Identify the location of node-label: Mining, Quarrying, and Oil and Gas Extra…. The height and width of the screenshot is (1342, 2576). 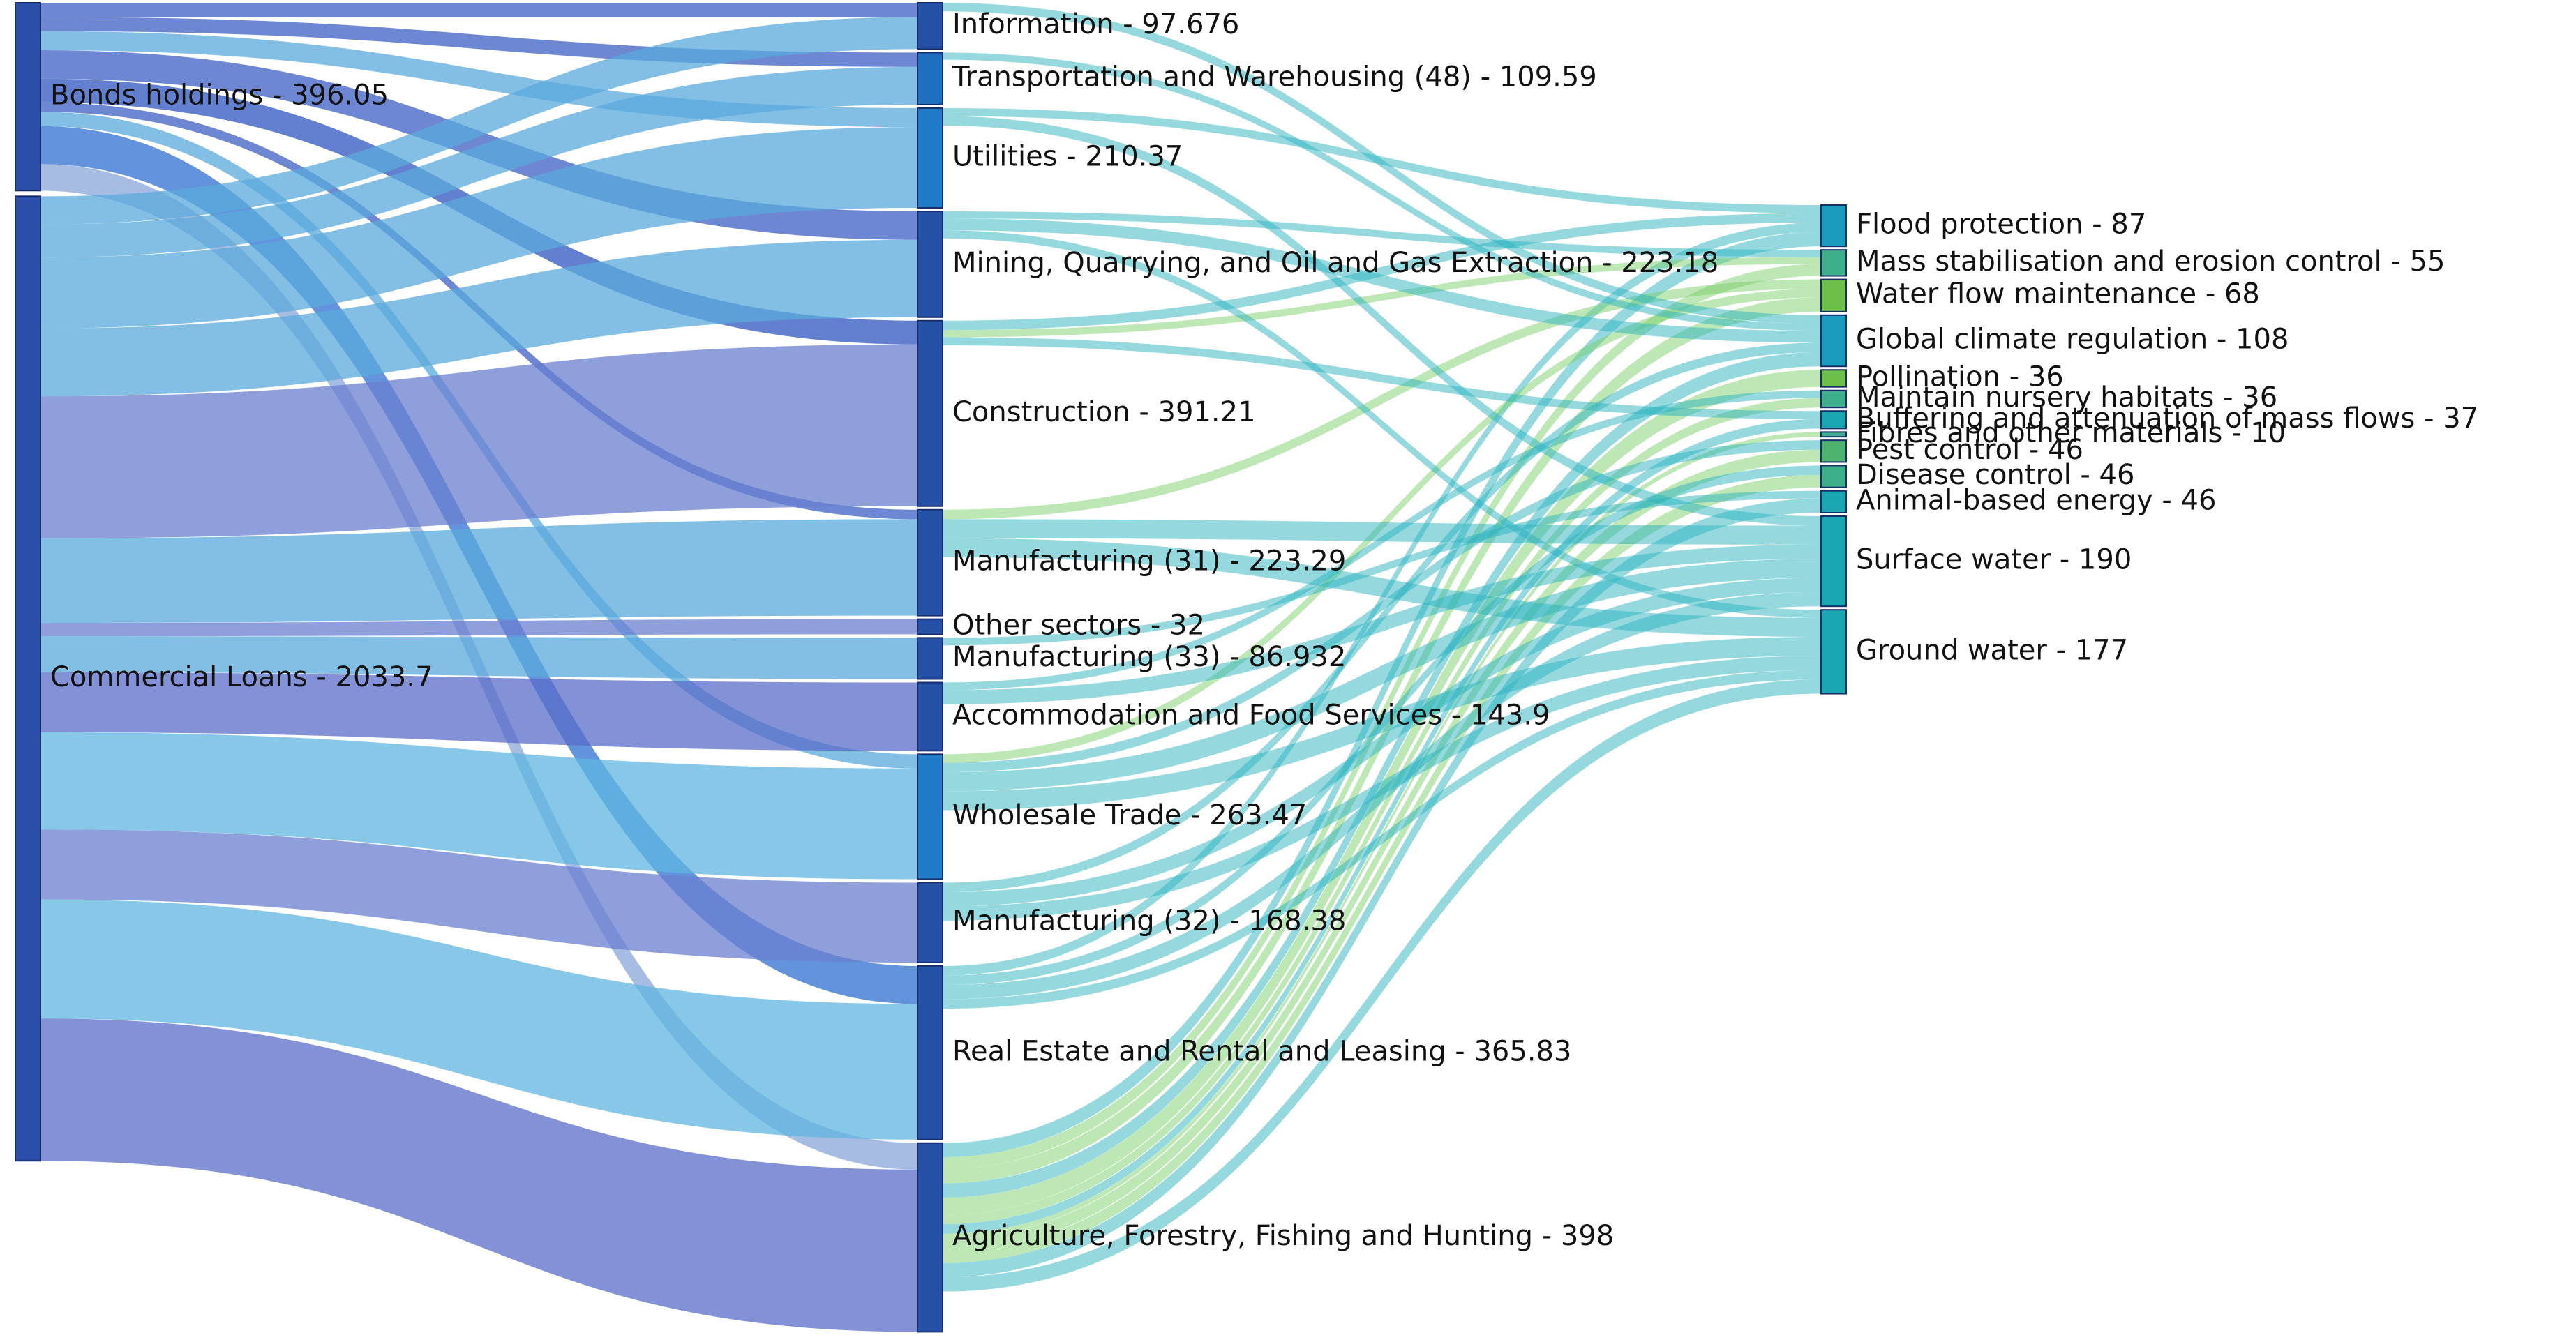
(1335, 263).